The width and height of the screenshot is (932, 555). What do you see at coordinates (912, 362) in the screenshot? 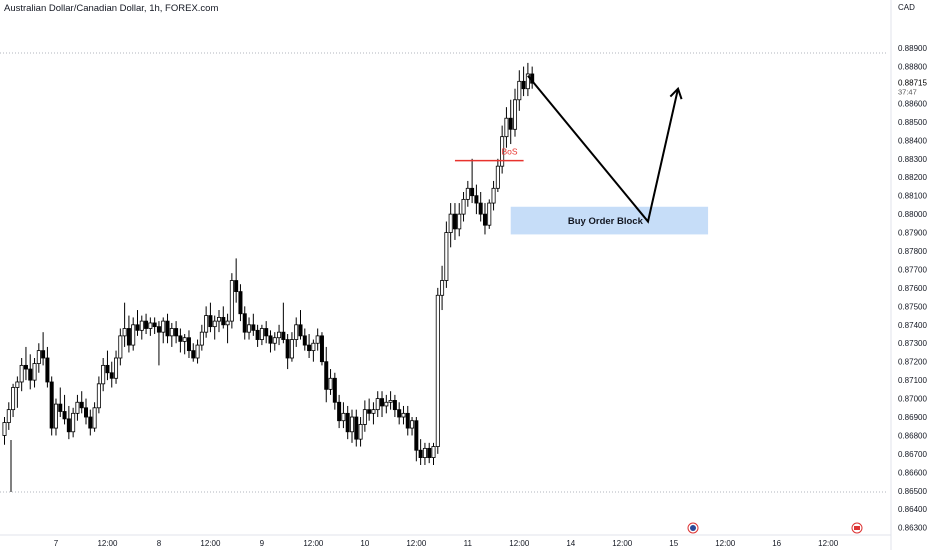
I see `price-tick-label: 0.87200` at bounding box center [912, 362].